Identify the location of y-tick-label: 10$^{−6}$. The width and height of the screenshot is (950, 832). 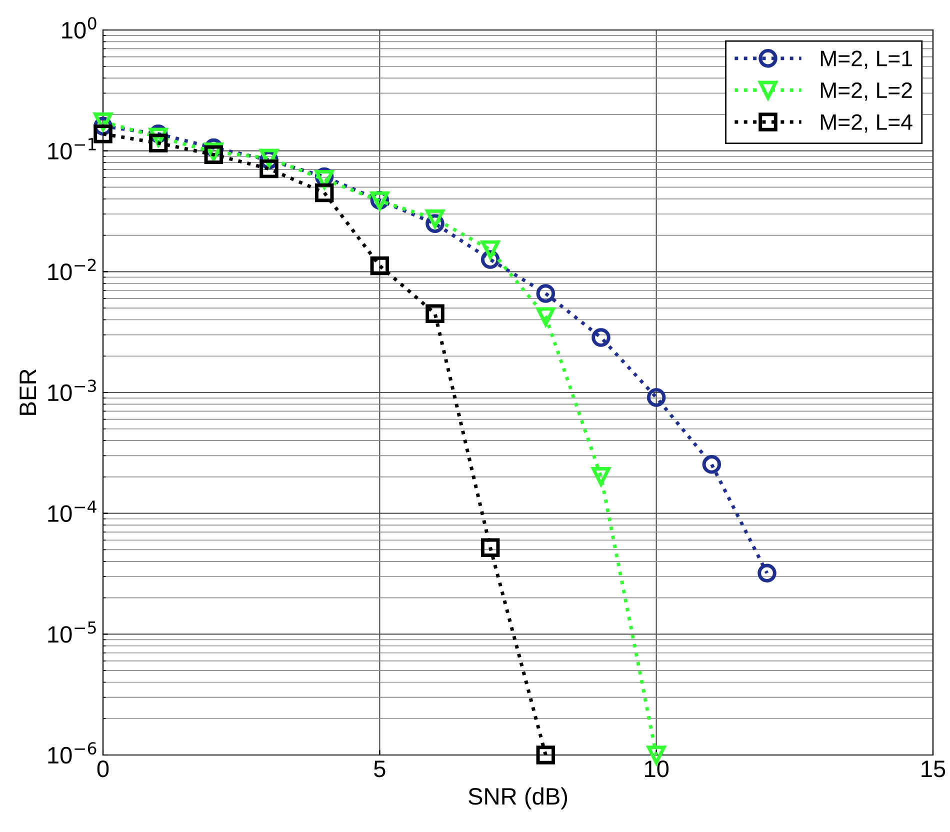
(72, 753).